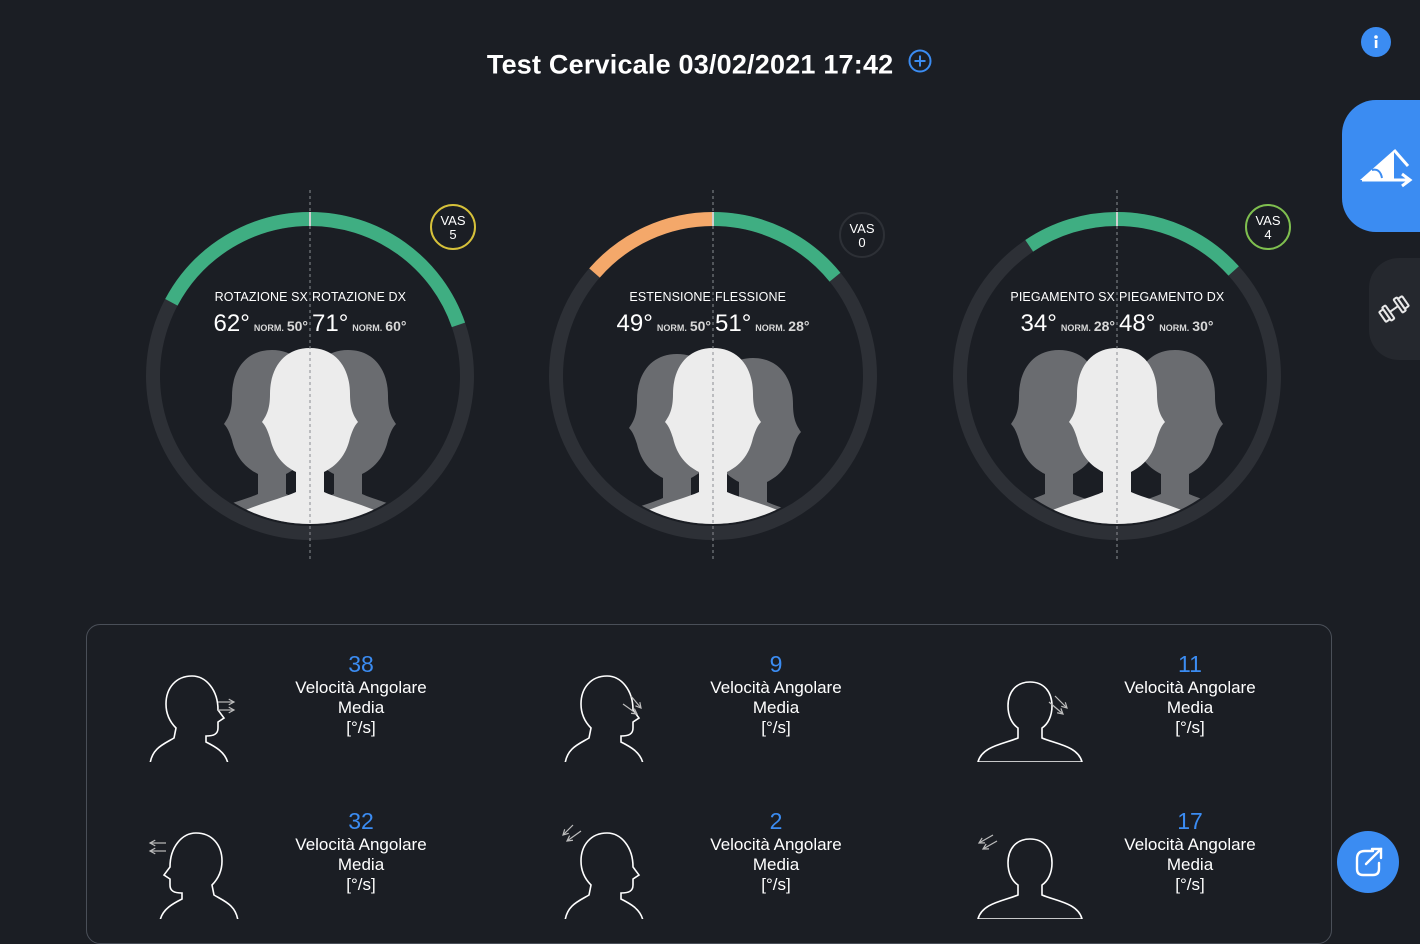  Describe the element at coordinates (1394, 309) in the screenshot. I see `tab-exercises` at that location.